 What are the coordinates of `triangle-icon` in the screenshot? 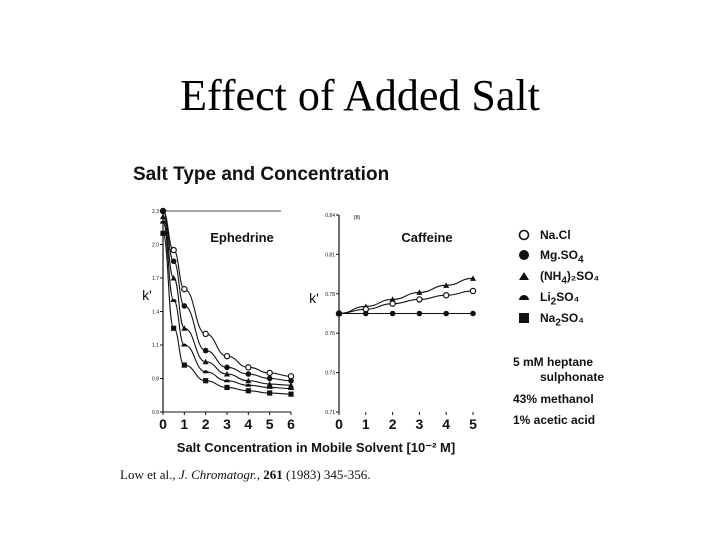 It's located at (524, 276).